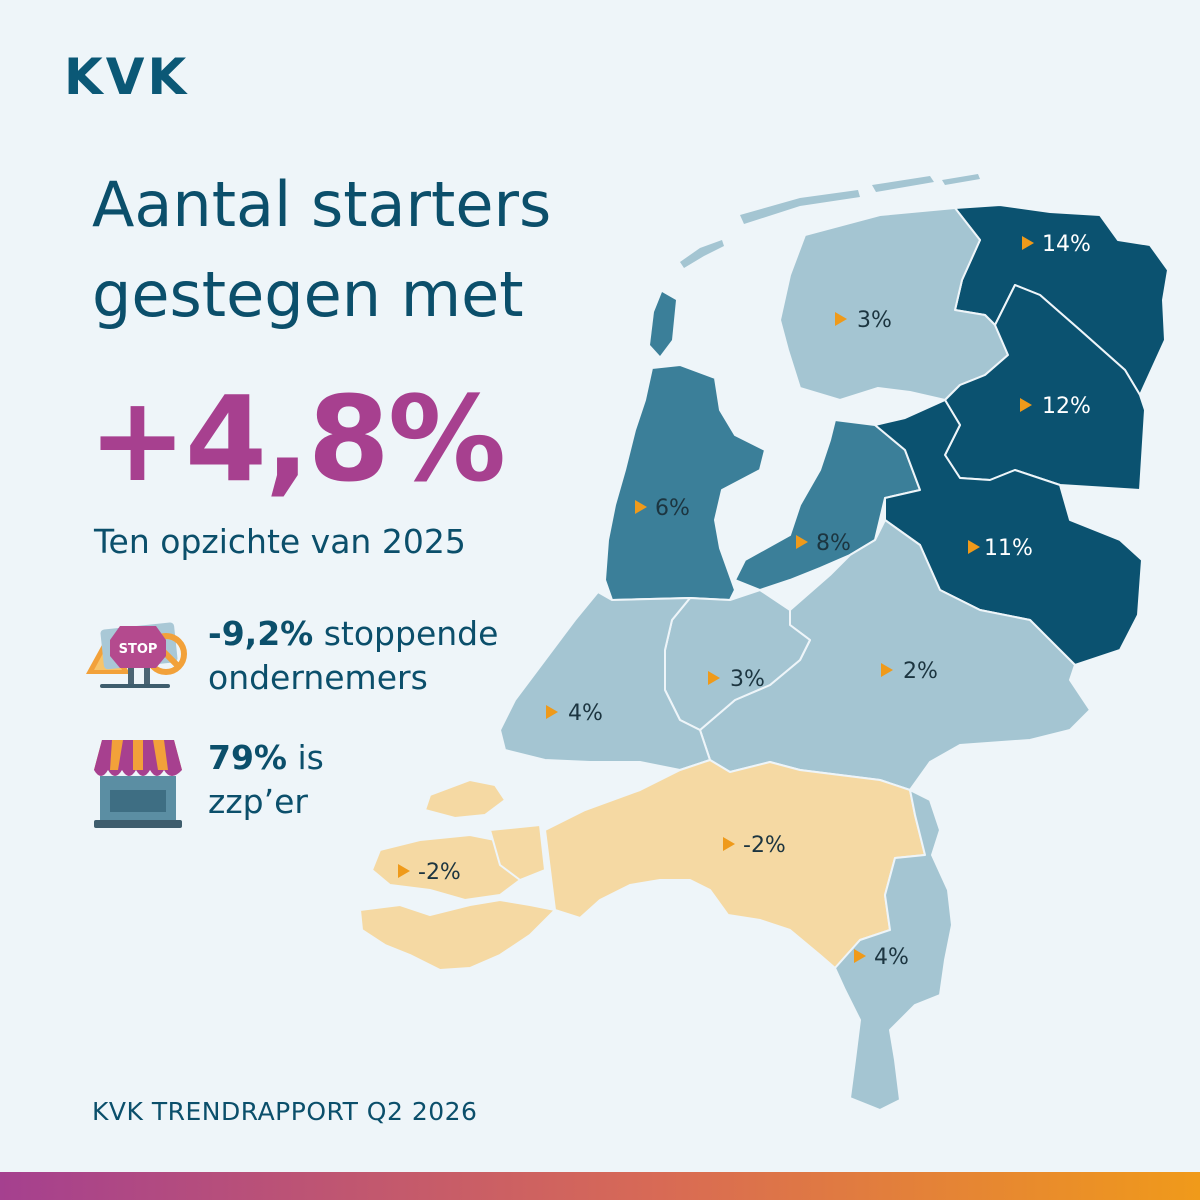 This screenshot has width=1200, height=1200. What do you see at coordinates (138, 784) in the screenshot?
I see `shop-awning-icon` at bounding box center [138, 784].